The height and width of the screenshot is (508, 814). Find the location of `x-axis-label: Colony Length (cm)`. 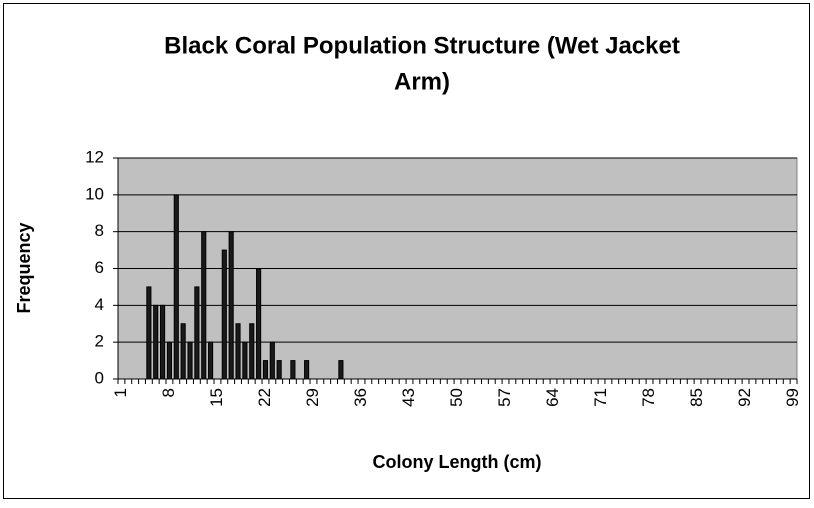

x-axis-label: Colony Length (cm) is located at coordinates (457, 462).